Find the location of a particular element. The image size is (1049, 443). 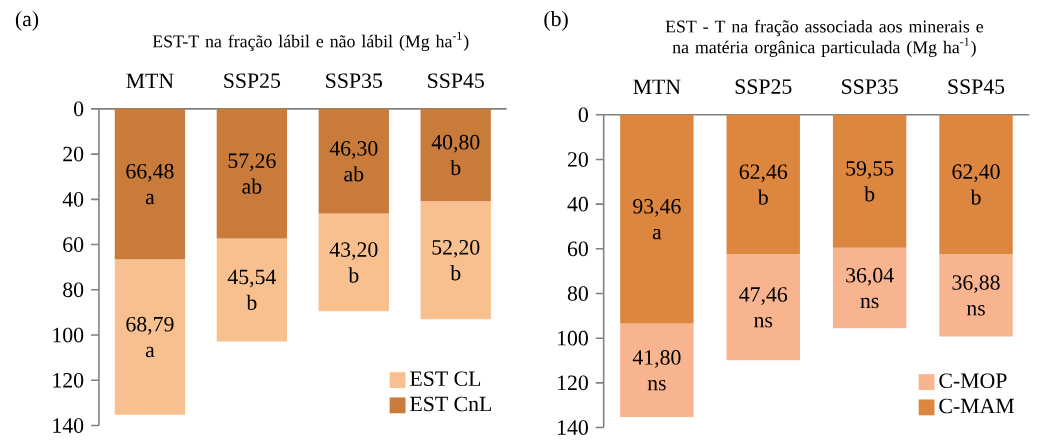

chart-title: EST-T na fração lábil e não lábil (Mg ha$^{-1}$) is located at coordinates (310, 41).